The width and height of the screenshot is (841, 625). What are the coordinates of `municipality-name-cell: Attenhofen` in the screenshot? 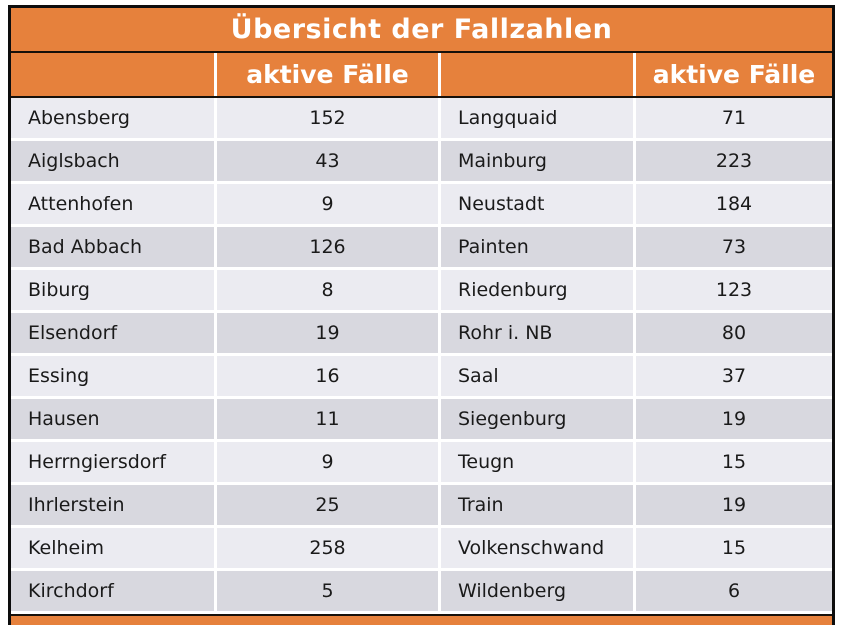 It's located at (112, 204).